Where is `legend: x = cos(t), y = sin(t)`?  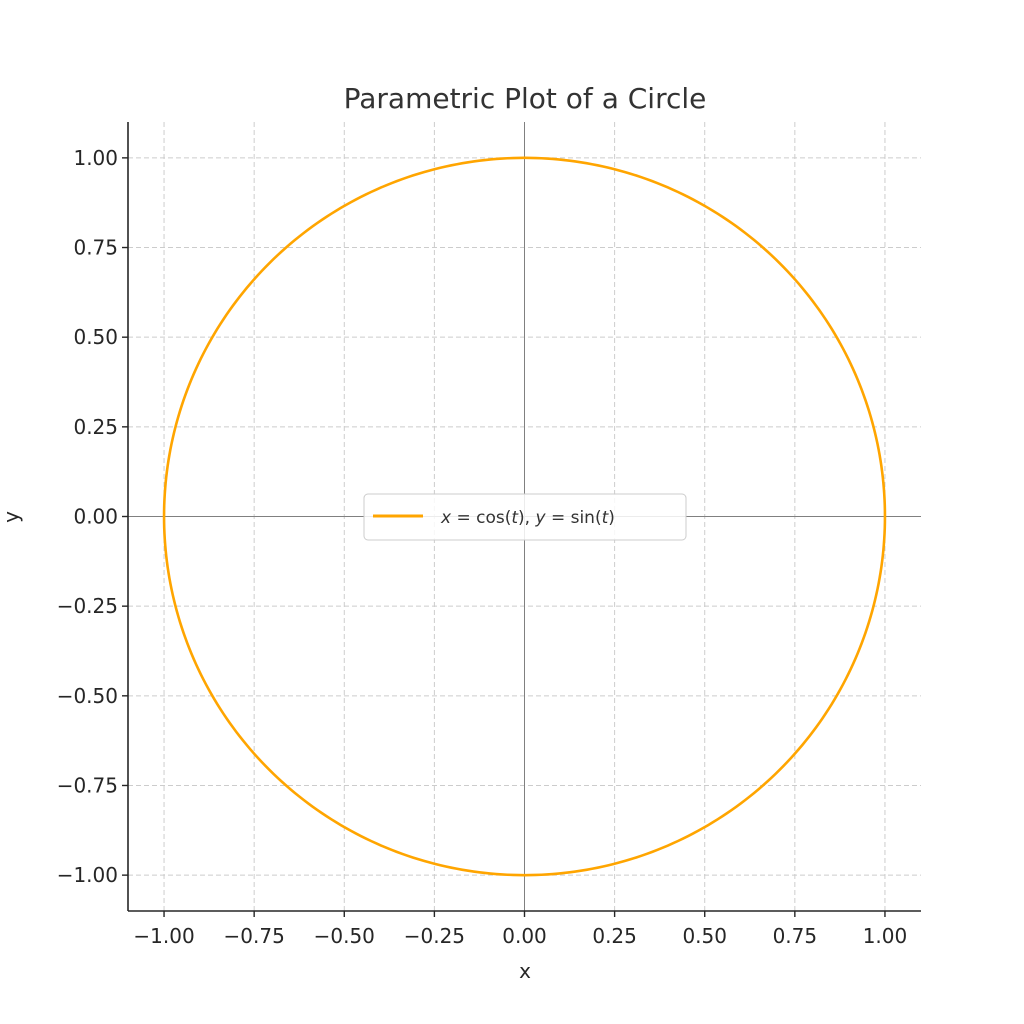 legend: x = cos(t), y = sin(t) is located at coordinates (525, 517).